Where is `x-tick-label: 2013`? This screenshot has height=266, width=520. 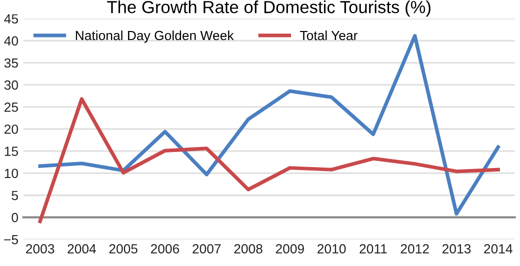 x-tick-label: 2013 is located at coordinates (456, 249).